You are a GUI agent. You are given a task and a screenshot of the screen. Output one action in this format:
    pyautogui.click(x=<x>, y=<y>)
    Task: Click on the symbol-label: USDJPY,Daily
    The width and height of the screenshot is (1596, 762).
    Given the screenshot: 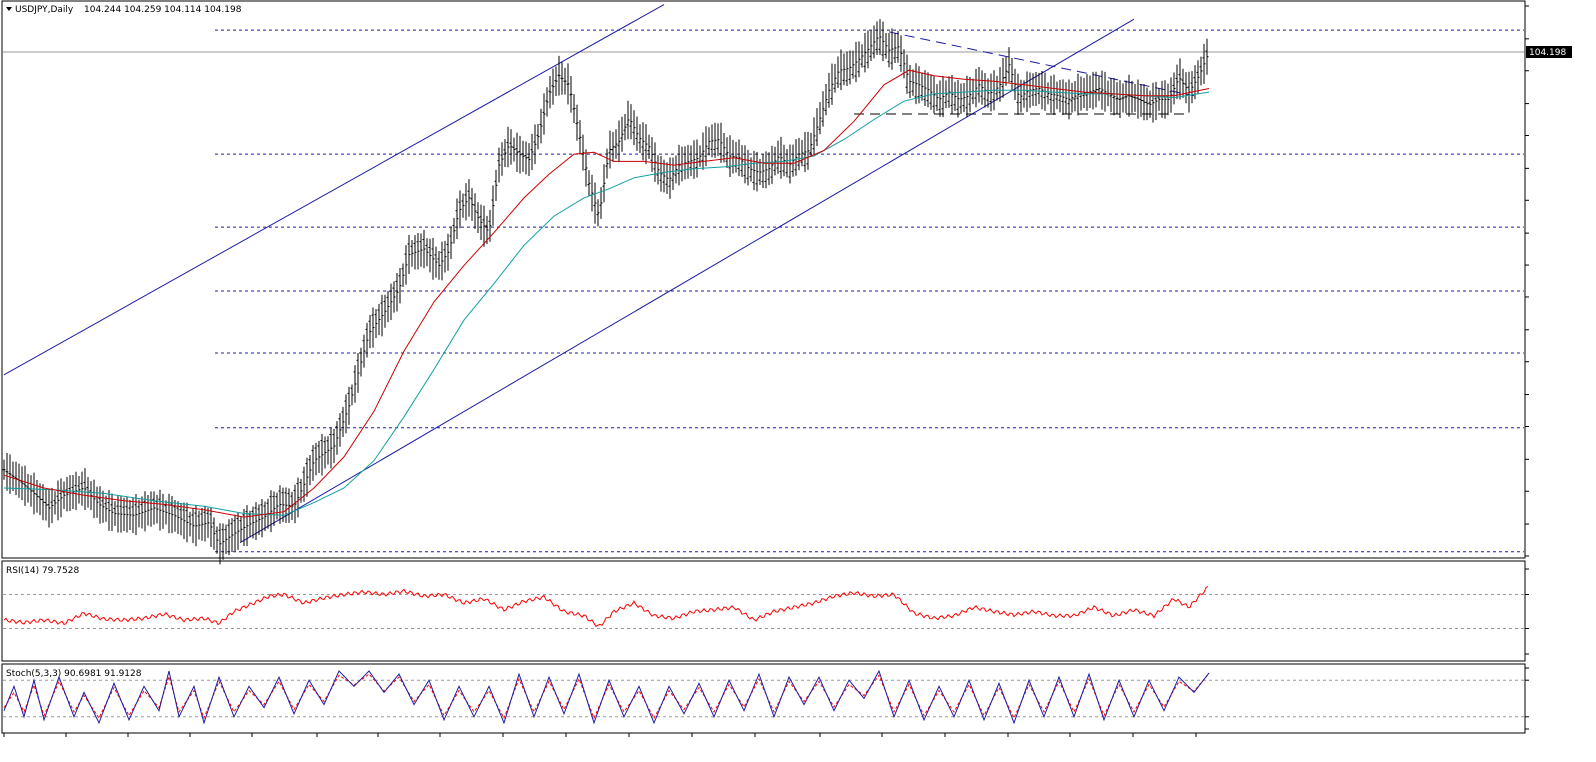 What is the action you would take?
    pyautogui.click(x=44, y=10)
    